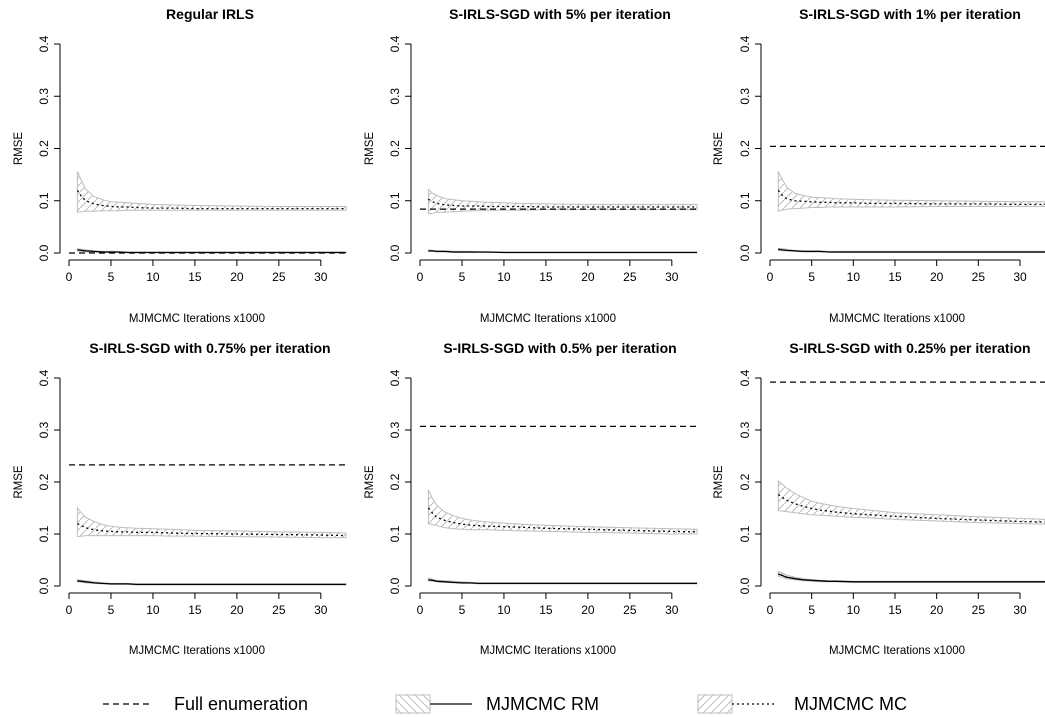 The width and height of the screenshot is (1045, 717). I want to click on legend-mc-label: MJMCMC MC, so click(850, 704).